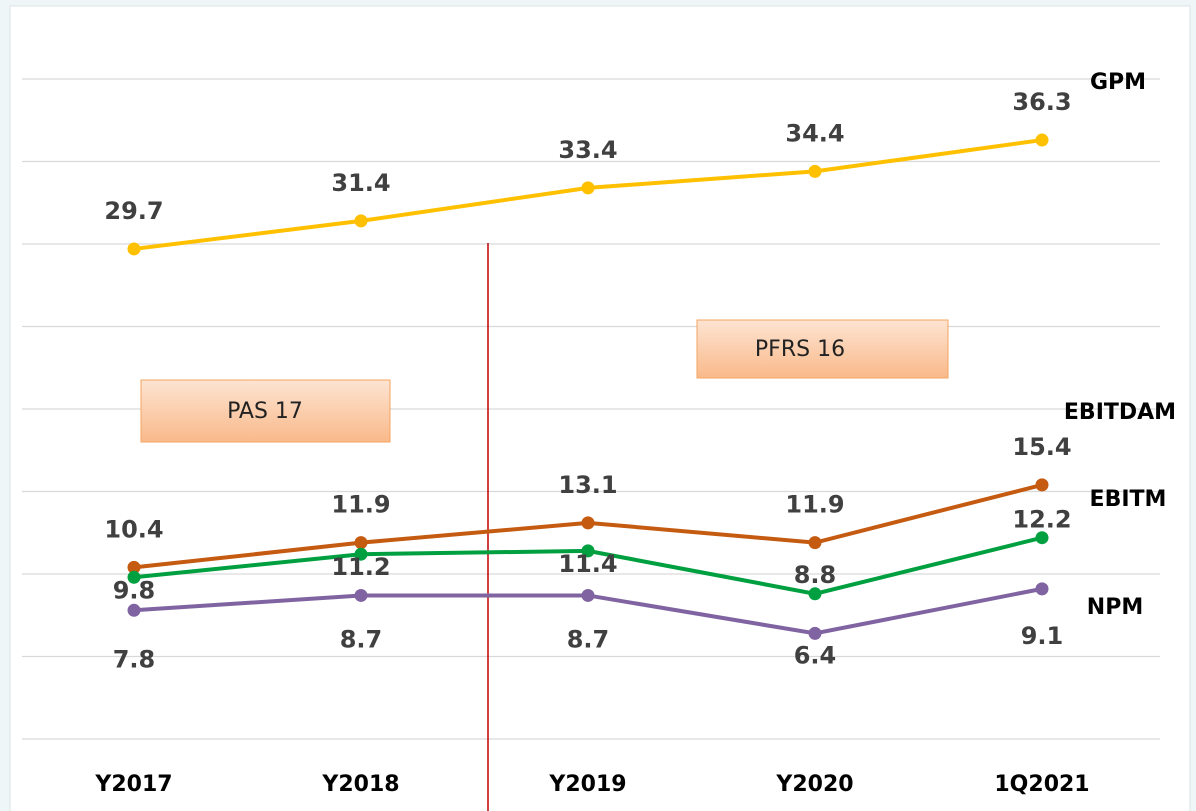 Image resolution: width=1196 pixels, height=811 pixels. I want to click on data-label: 8.8, so click(815, 575).